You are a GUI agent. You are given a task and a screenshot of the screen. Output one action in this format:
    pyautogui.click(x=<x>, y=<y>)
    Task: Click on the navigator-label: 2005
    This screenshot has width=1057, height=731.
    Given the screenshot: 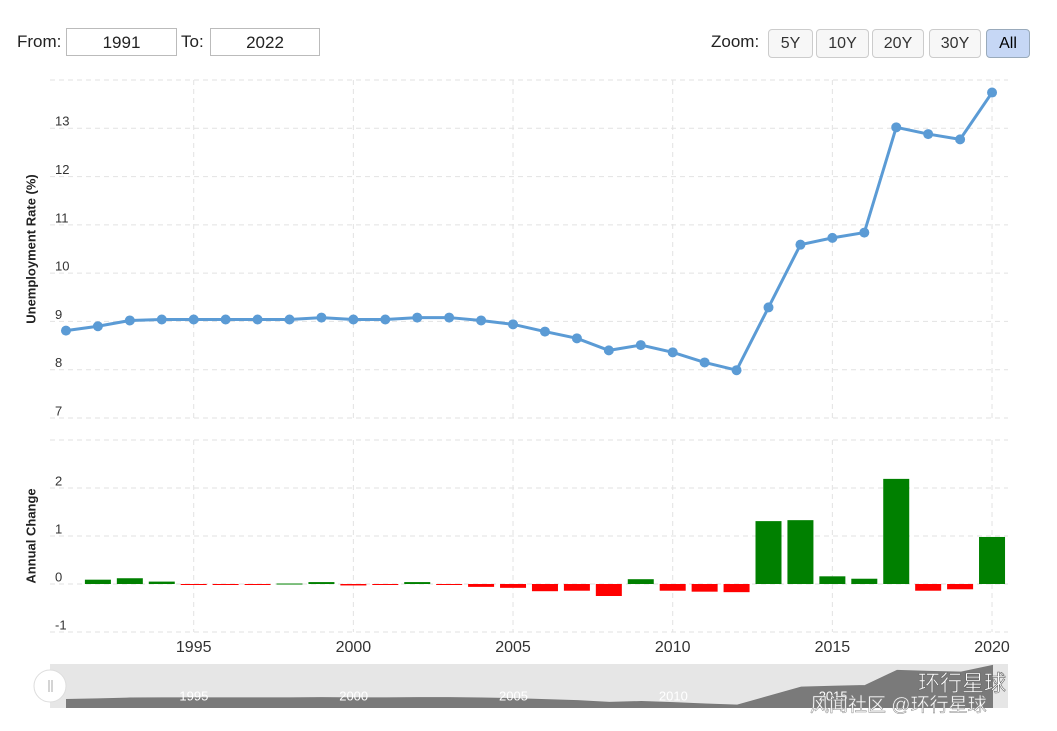 What is the action you would take?
    pyautogui.click(x=513, y=695)
    